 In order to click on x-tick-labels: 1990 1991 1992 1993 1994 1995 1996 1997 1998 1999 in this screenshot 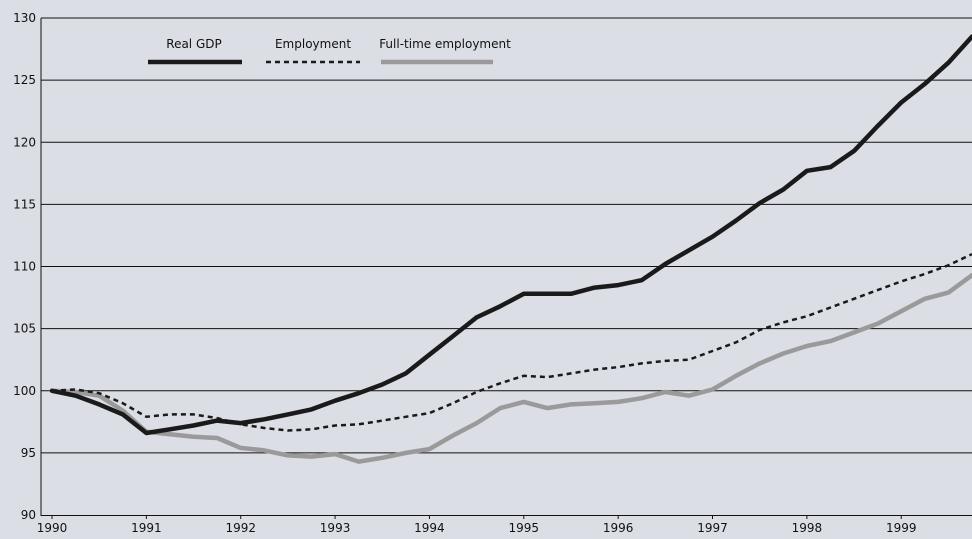, I will do `click(477, 525)`.